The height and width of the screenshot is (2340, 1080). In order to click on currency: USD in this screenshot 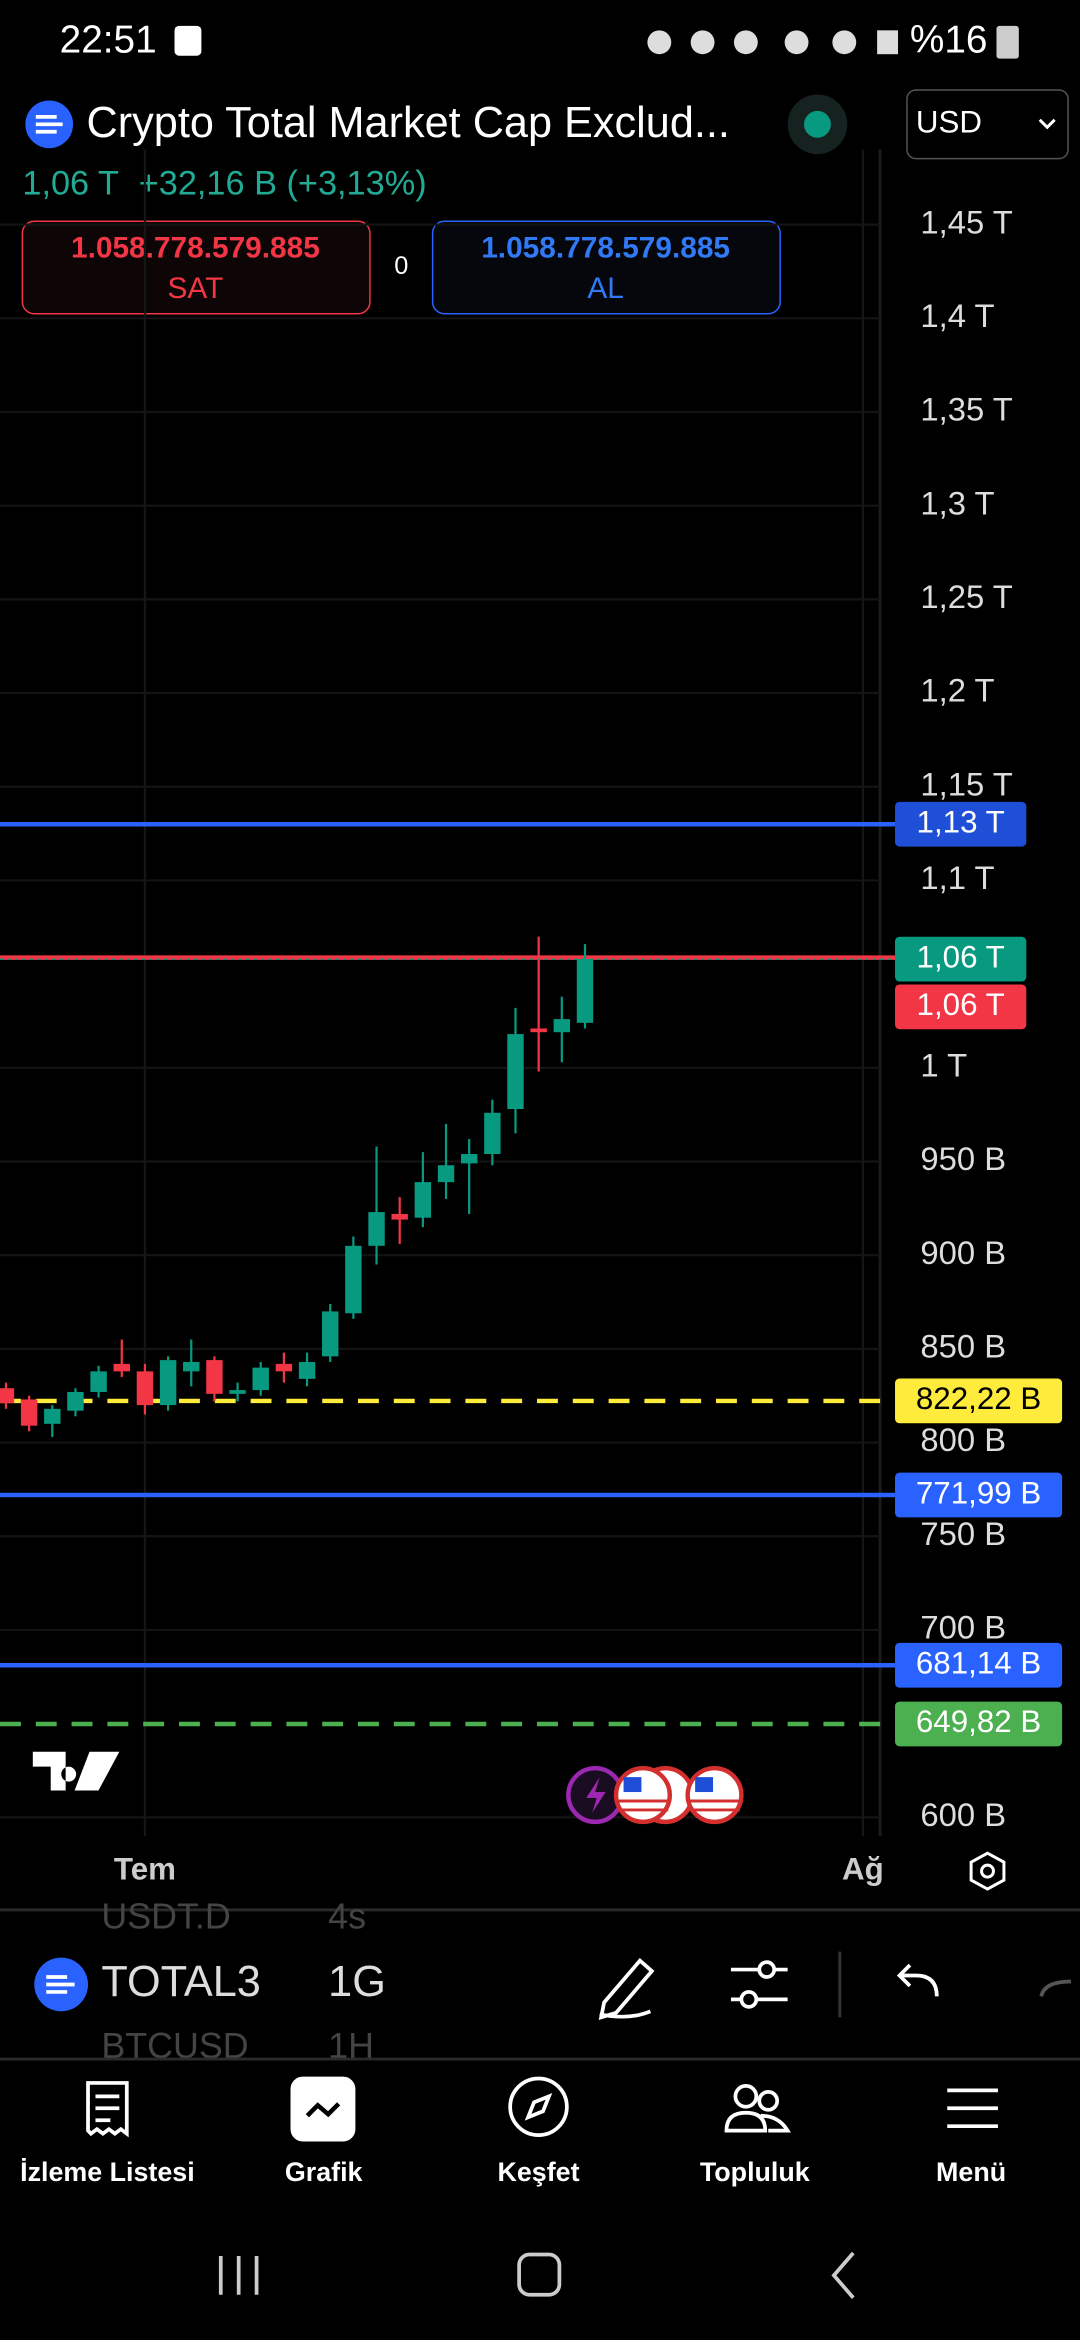, I will do `click(949, 122)`.